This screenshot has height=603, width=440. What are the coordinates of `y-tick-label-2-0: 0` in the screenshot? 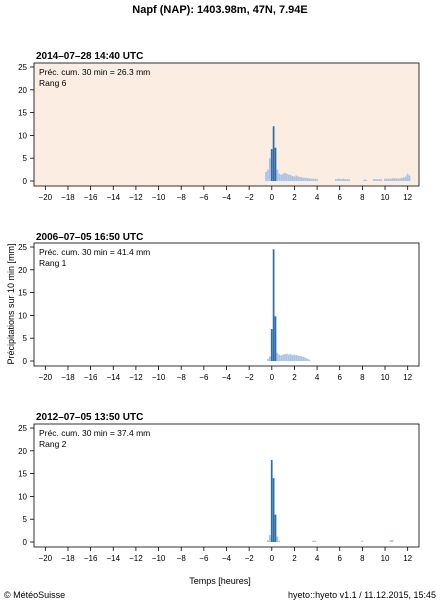 It's located at (25, 361).